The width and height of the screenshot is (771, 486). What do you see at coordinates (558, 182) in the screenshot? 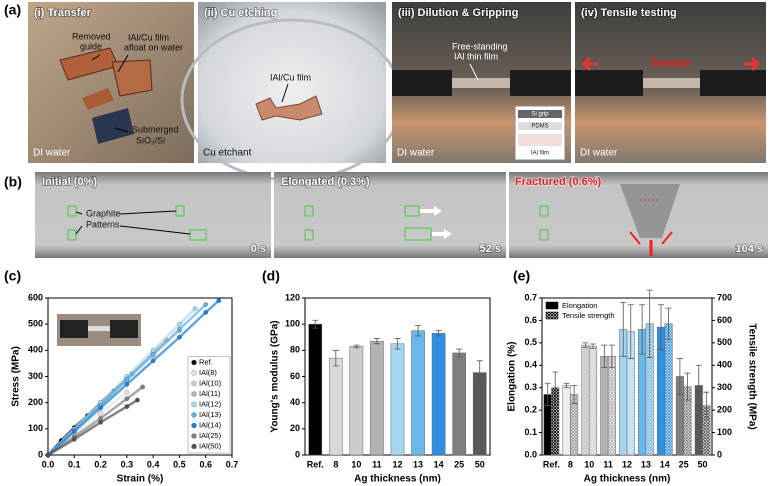
I see `photo-title: Fractured (0.6%)` at bounding box center [558, 182].